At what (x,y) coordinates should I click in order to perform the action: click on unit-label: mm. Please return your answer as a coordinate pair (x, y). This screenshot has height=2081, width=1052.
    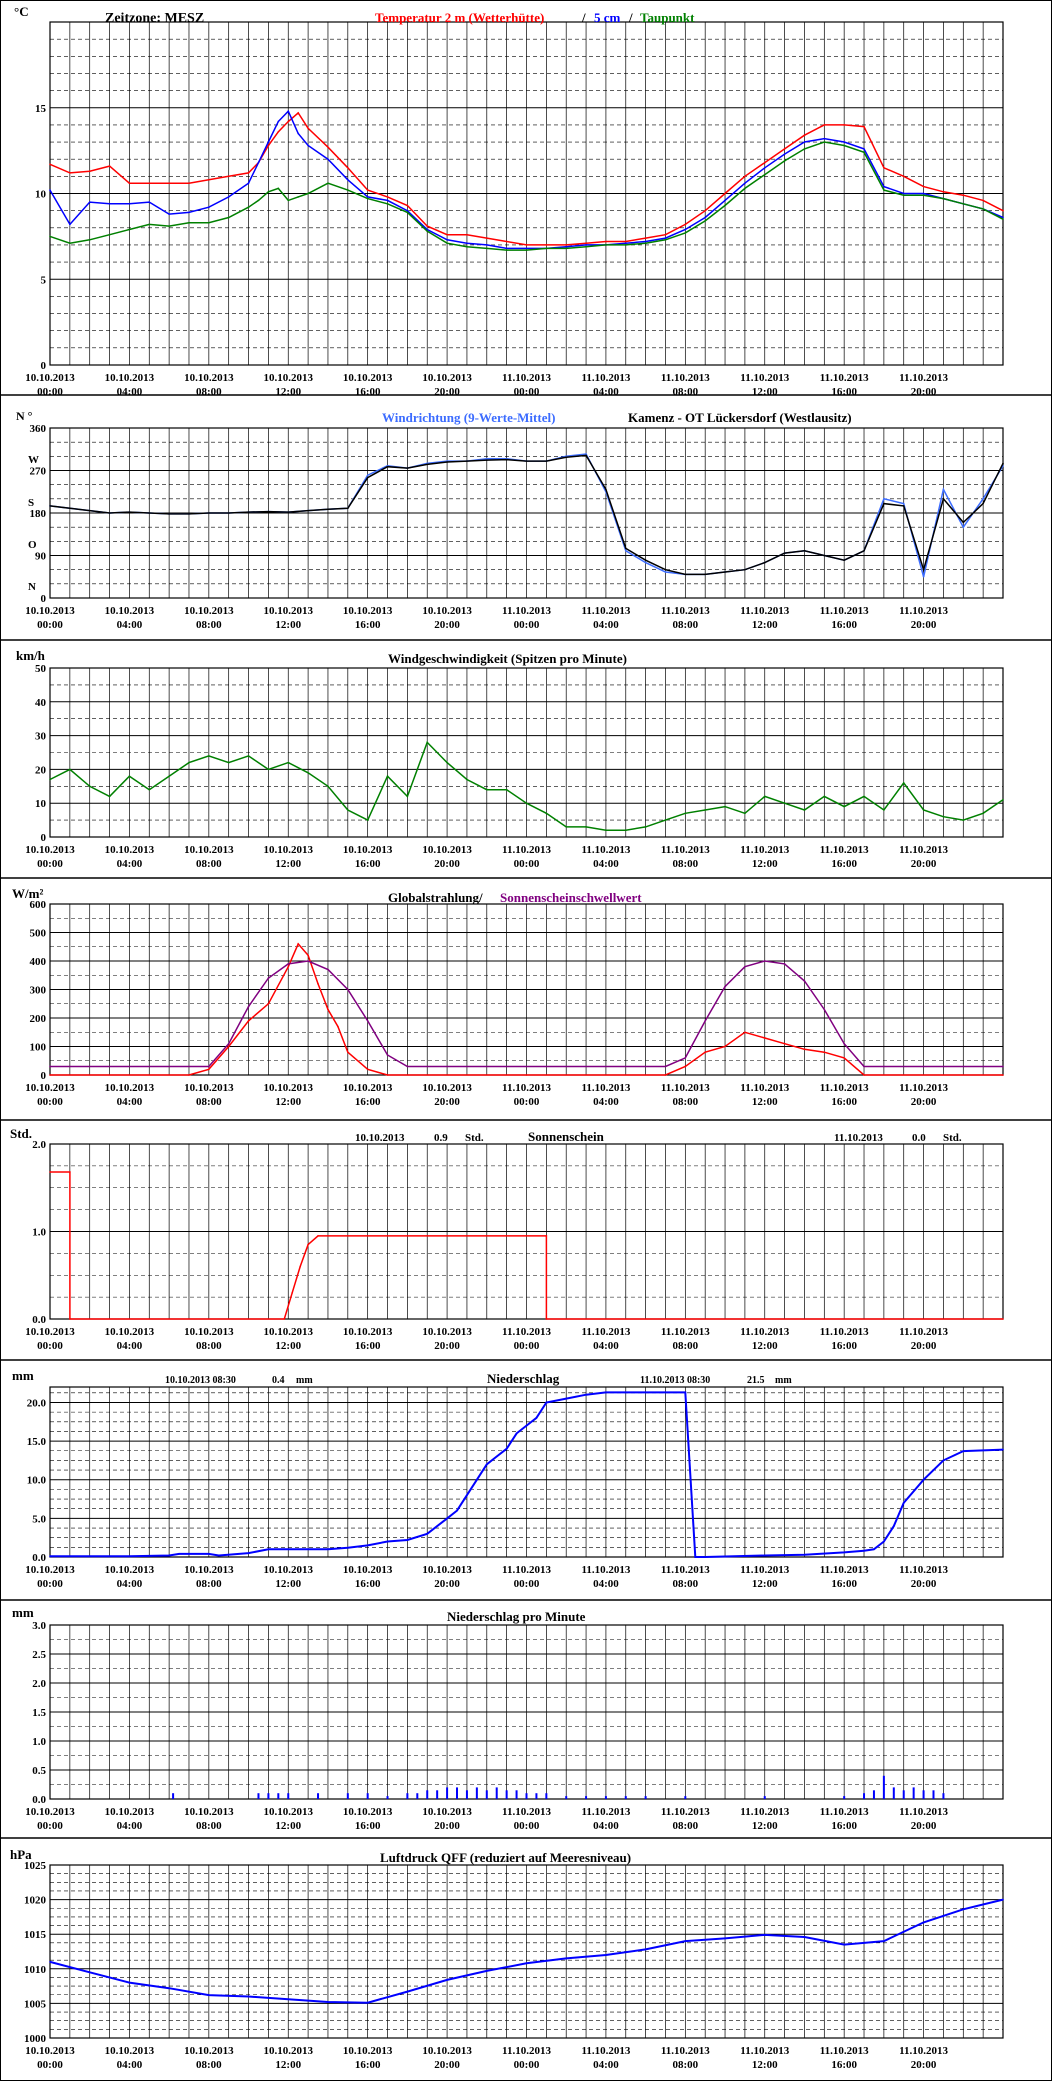
    Looking at the image, I should click on (23, 1375).